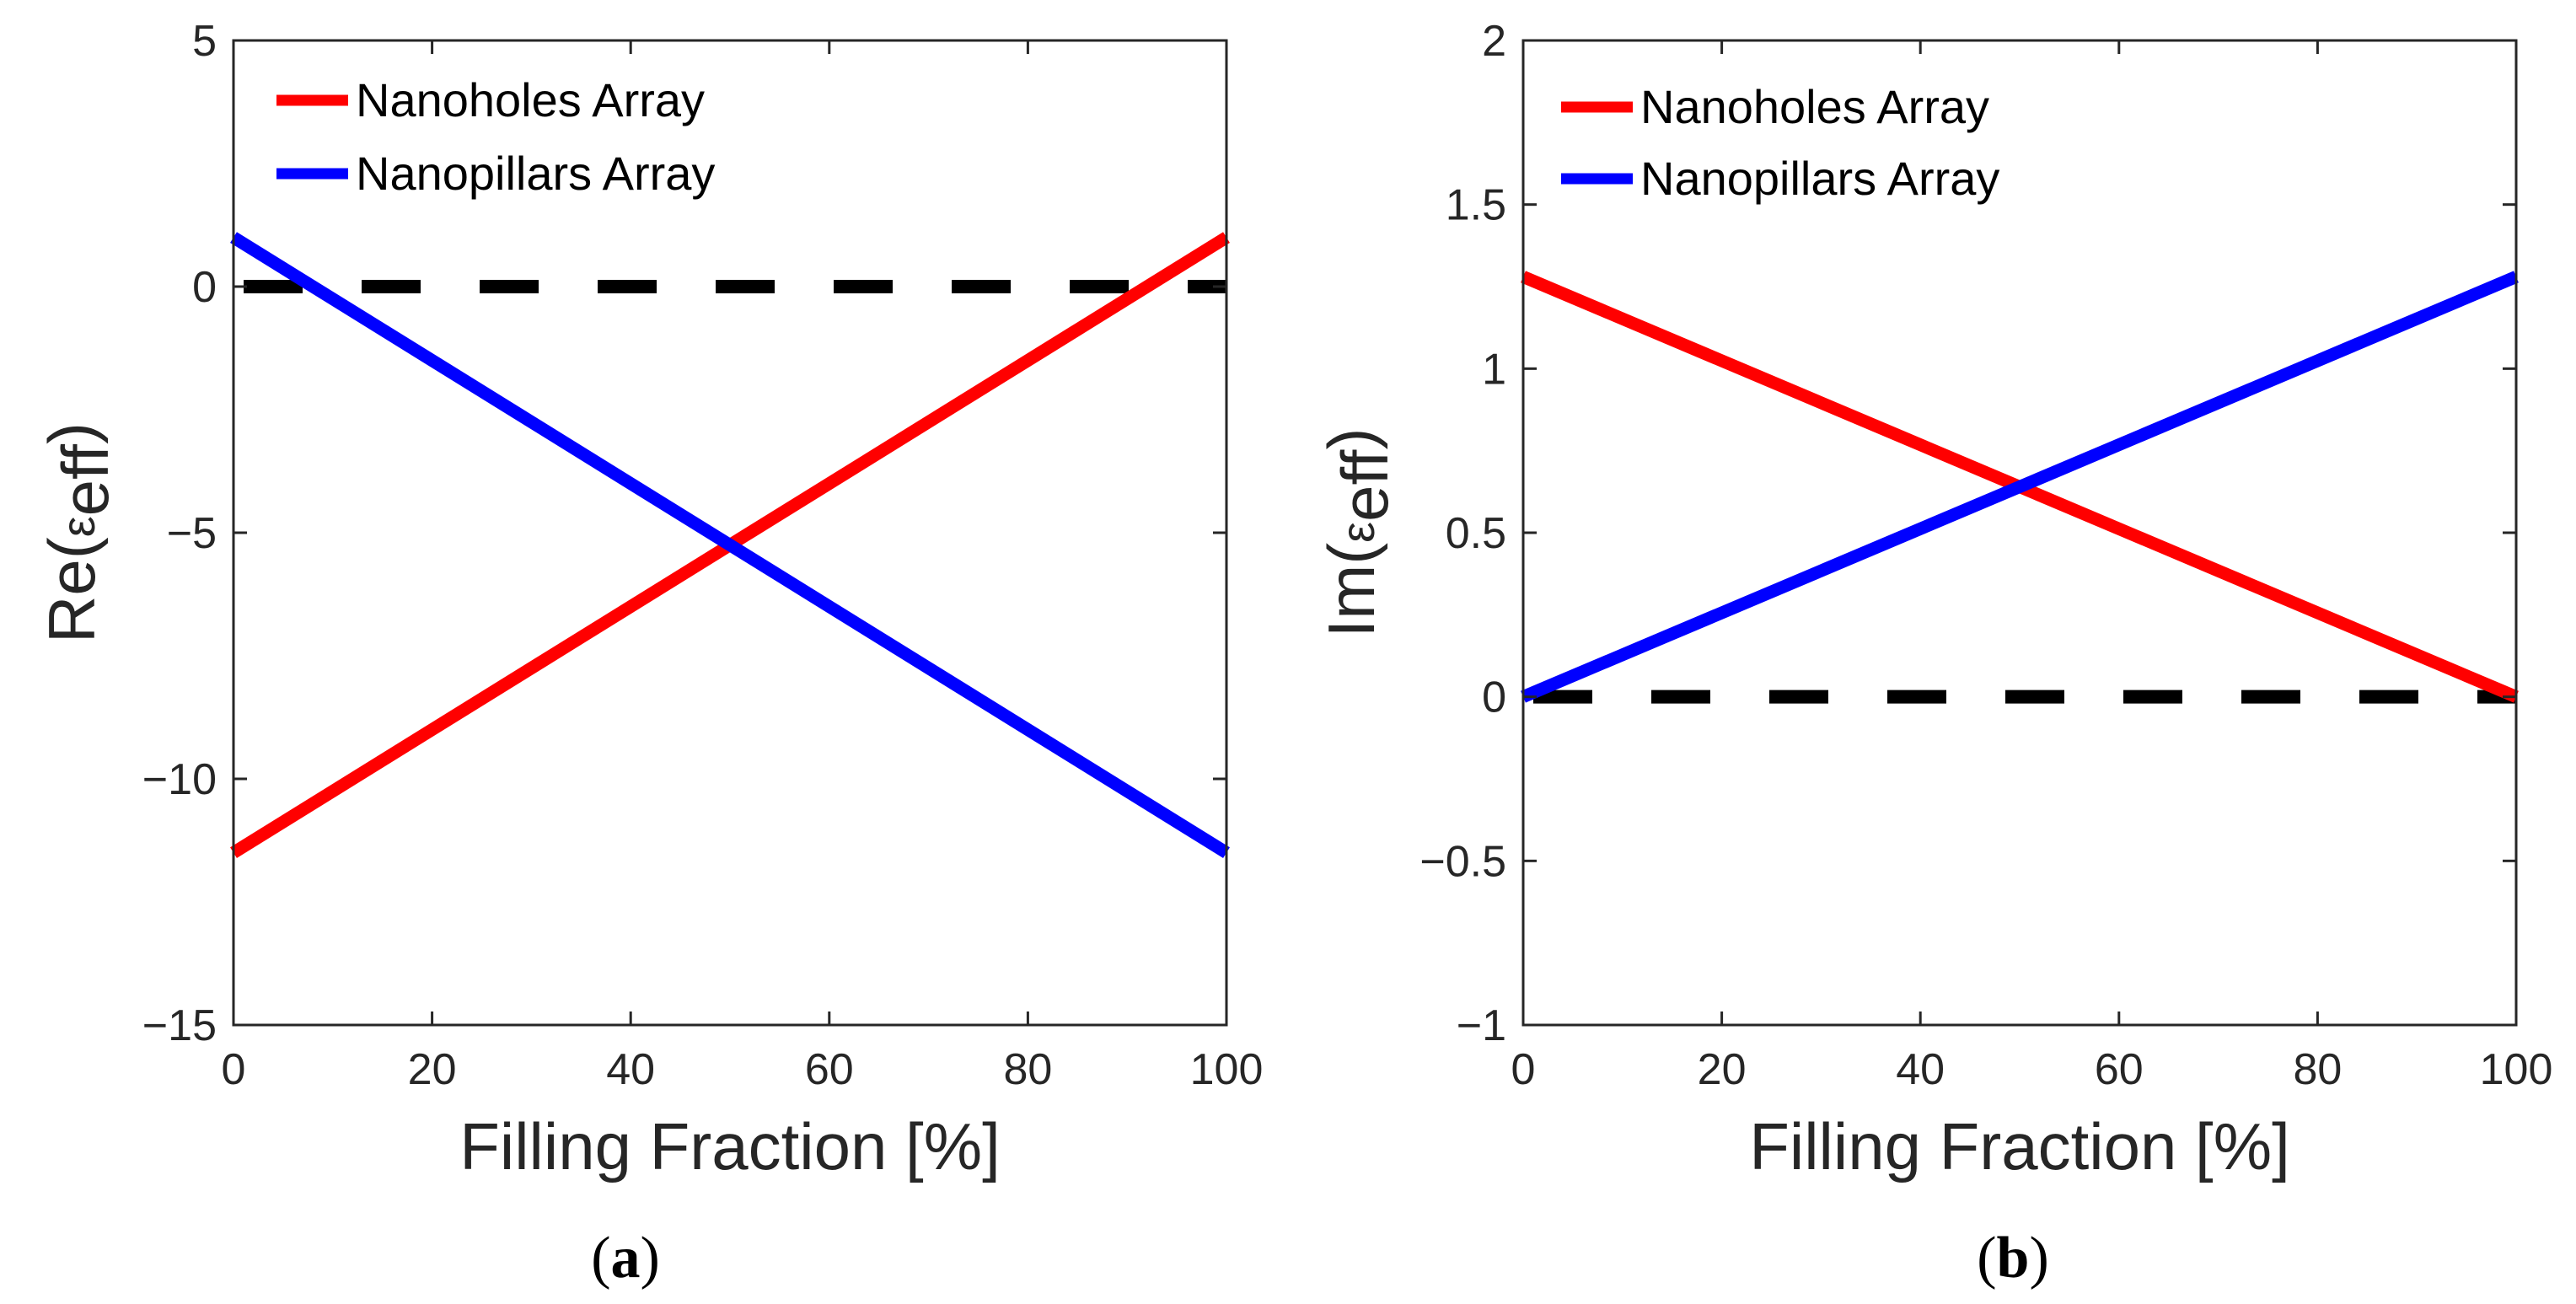 The height and width of the screenshot is (1304, 2576). Describe the element at coordinates (1494, 42) in the screenshot. I see `panel-b-y-tick-label: 2` at that location.